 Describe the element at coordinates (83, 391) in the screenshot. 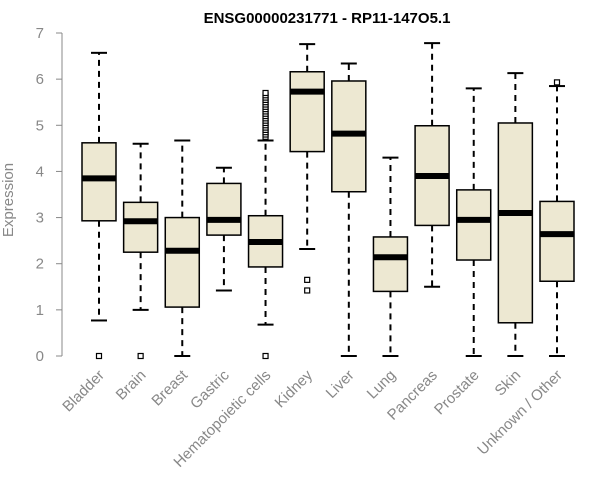

I see `x-tick-label-0: Bladder` at that location.